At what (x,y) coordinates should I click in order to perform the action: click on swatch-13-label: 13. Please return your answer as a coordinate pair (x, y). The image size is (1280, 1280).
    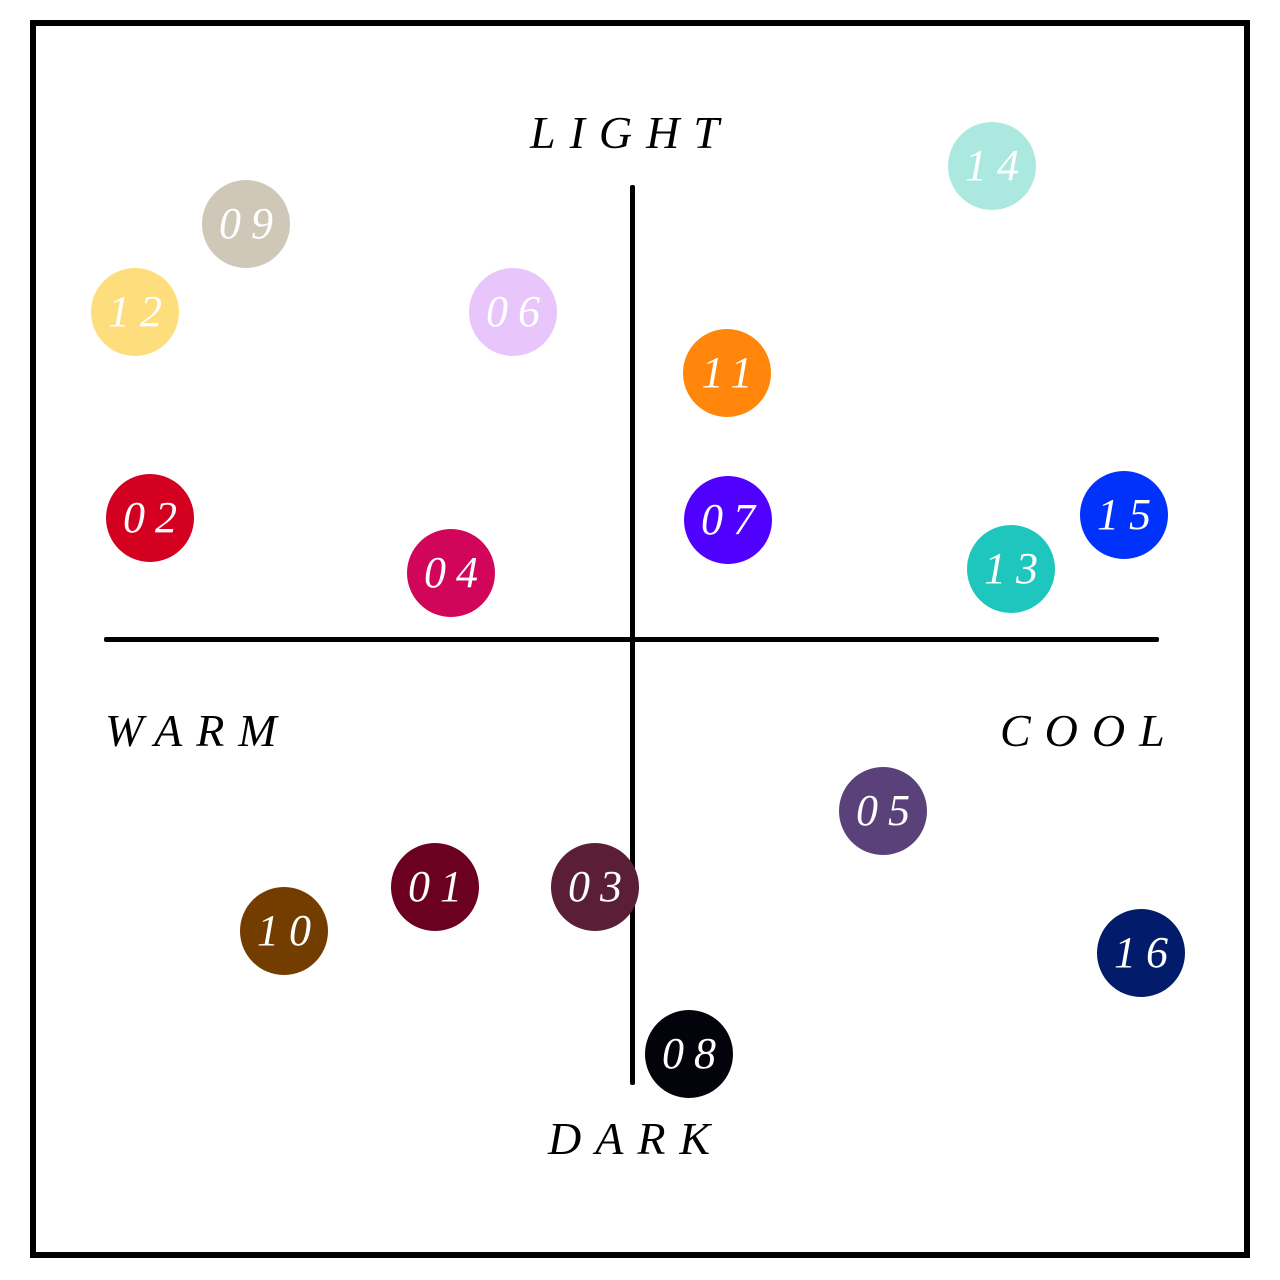
    Looking at the image, I should click on (1016, 568).